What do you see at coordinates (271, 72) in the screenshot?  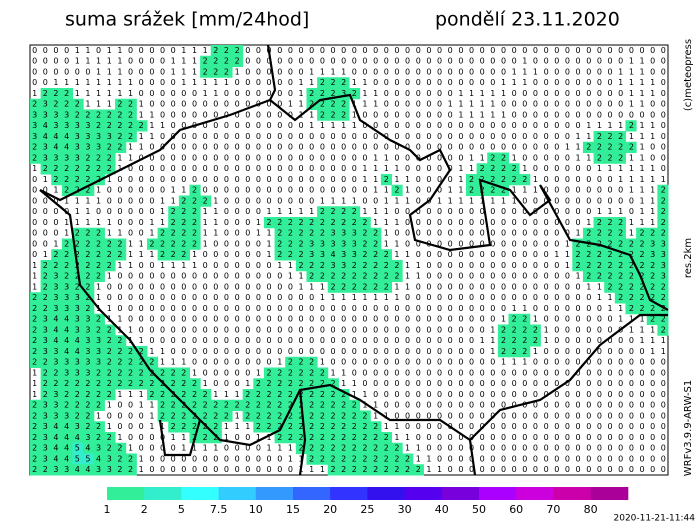 I see `country-border` at bounding box center [271, 72].